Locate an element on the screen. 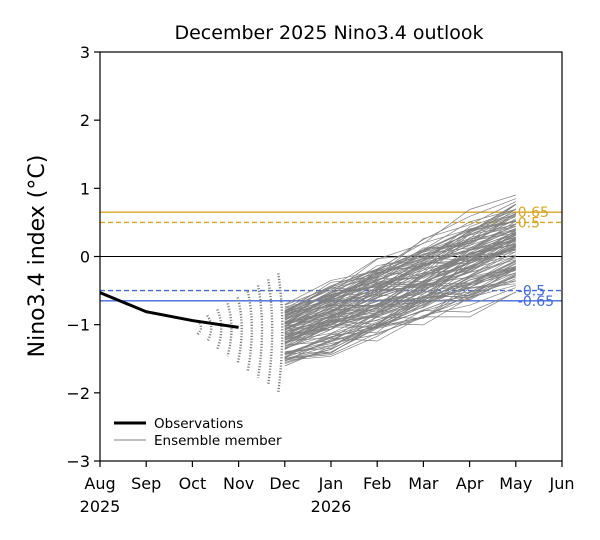  x-tick-label: May is located at coordinates (515, 483).